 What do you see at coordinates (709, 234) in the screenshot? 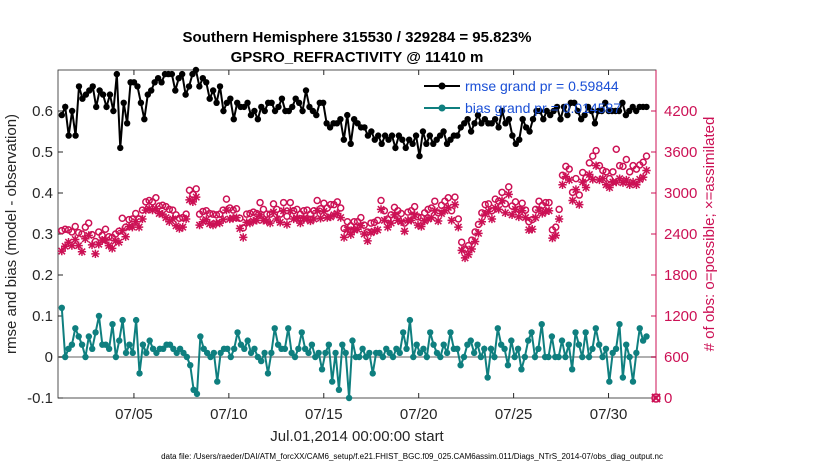
I see `y2-axis-label: # of obs: o=possible; ×=assimilated` at bounding box center [709, 234].